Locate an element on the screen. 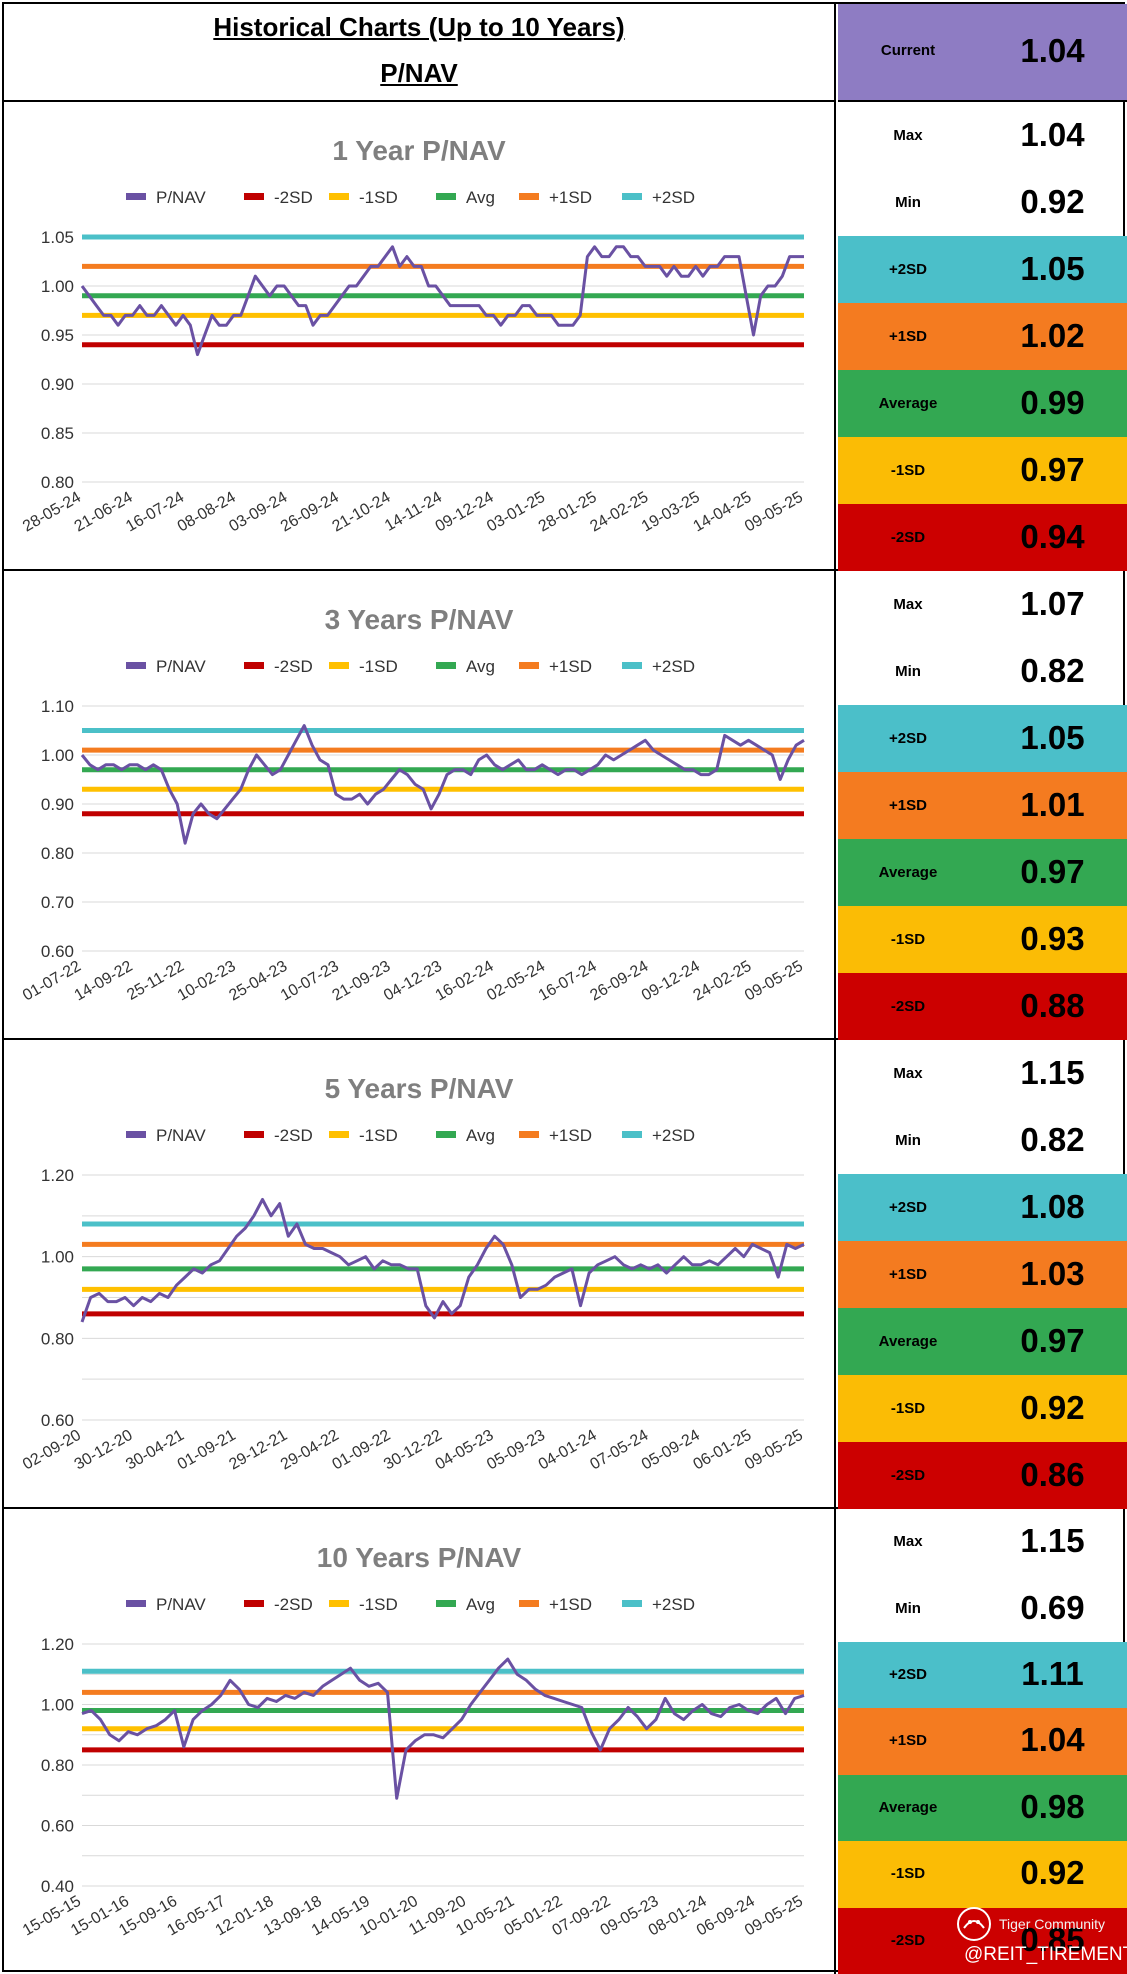  x-tick-label: 24-02-25 is located at coordinates (619, 512).